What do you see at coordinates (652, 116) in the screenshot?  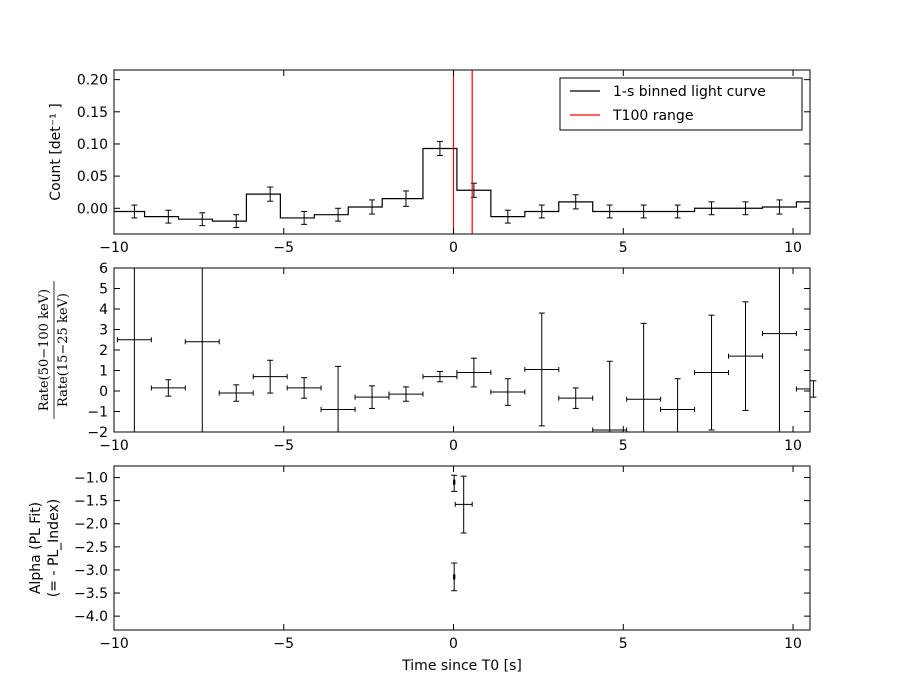 I see `legend-label-t100: T100 range` at bounding box center [652, 116].